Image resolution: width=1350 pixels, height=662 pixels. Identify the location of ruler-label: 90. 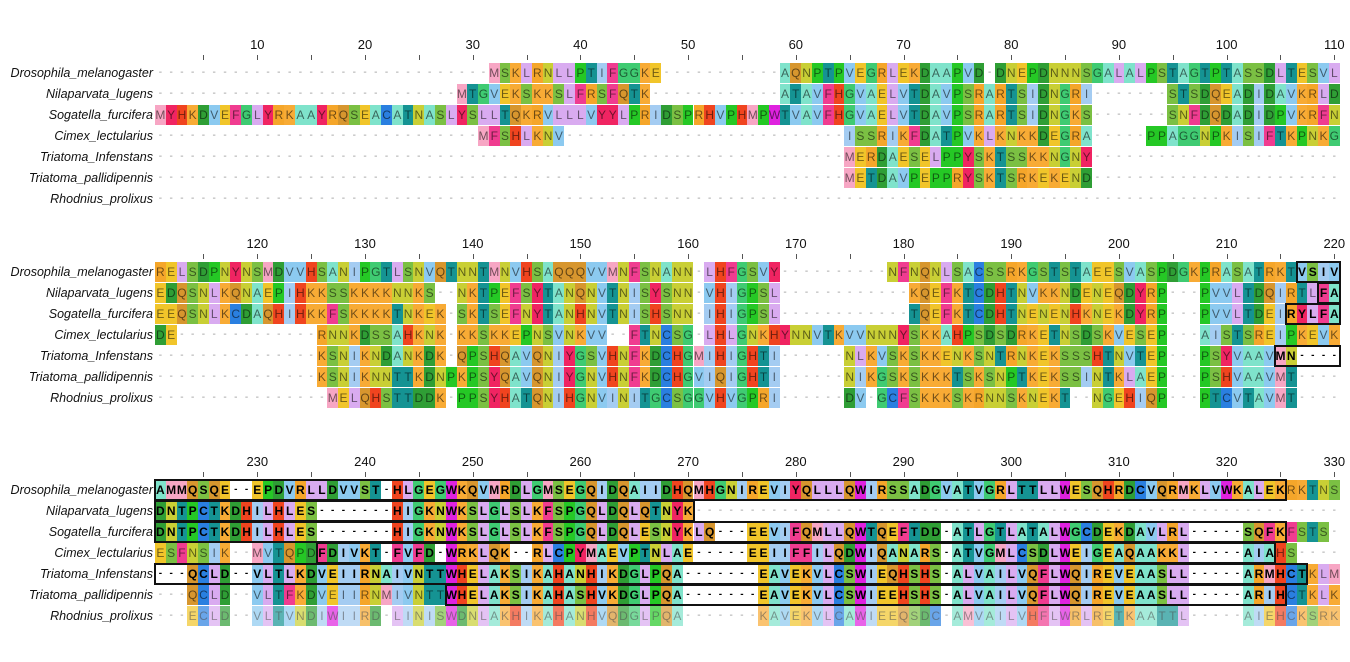
(1119, 44).